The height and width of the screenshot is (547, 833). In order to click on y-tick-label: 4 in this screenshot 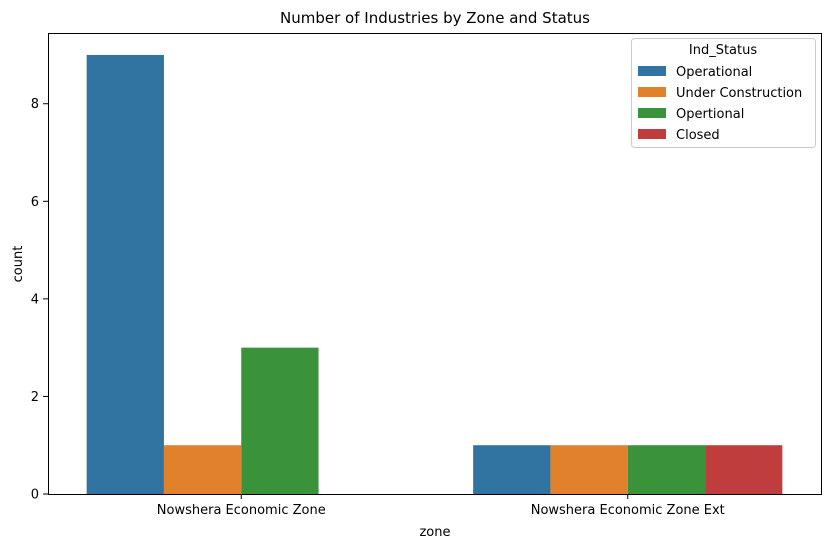, I will do `click(35, 299)`.